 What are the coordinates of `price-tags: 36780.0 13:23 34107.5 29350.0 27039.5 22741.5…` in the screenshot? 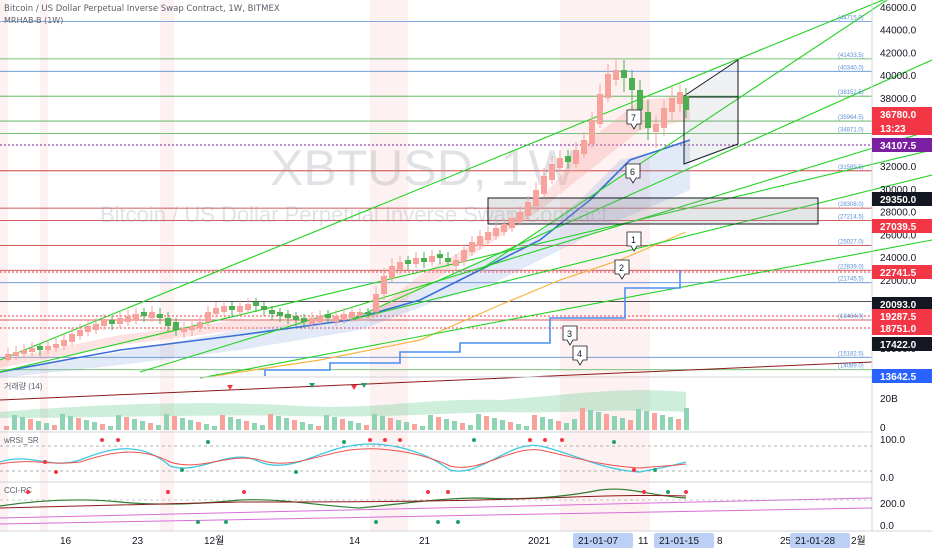 It's located at (902, 245).